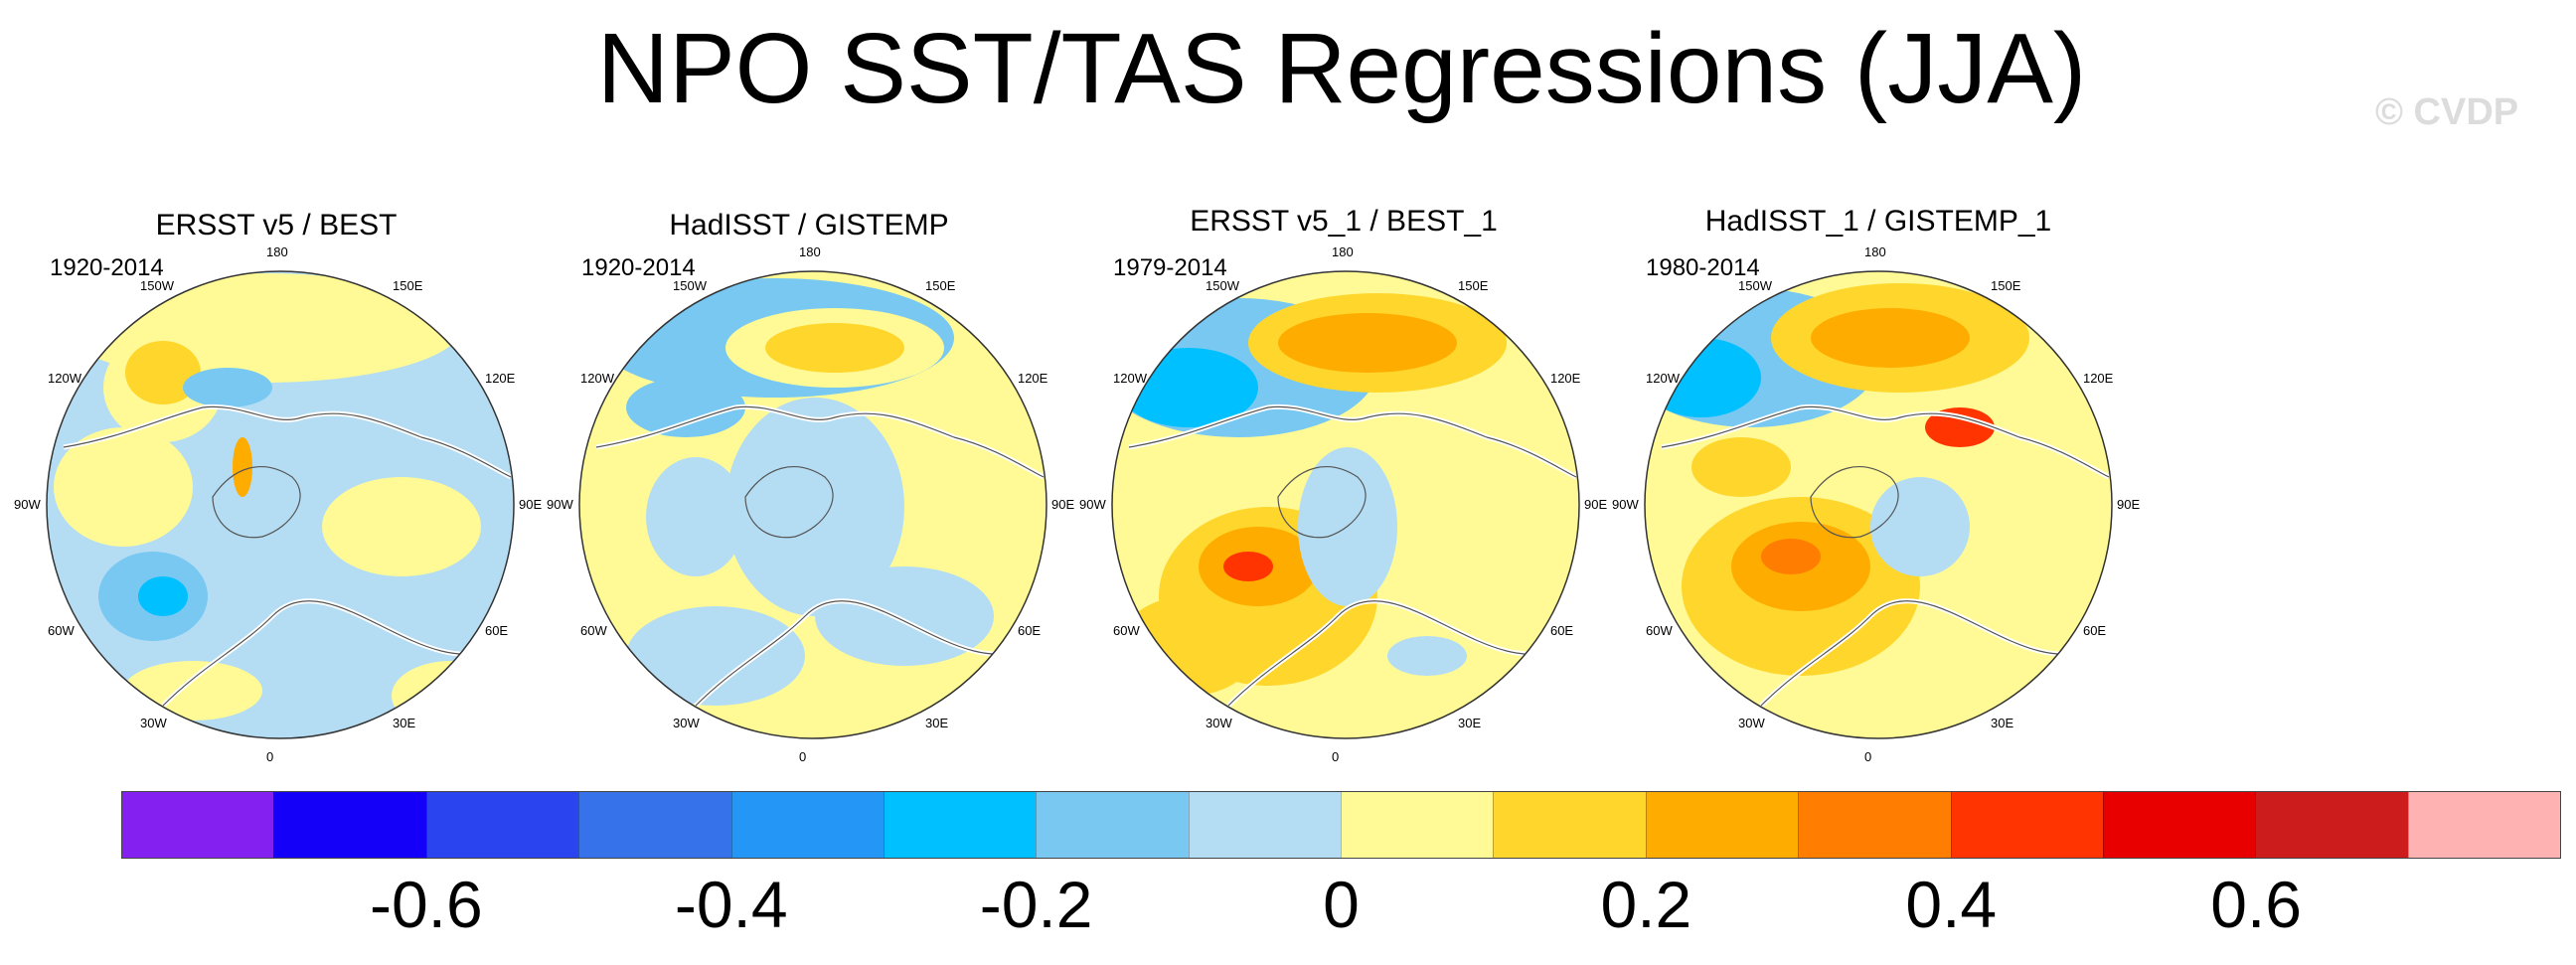  What do you see at coordinates (638, 267) in the screenshot?
I see `panel-period-2: 1920-2014` at bounding box center [638, 267].